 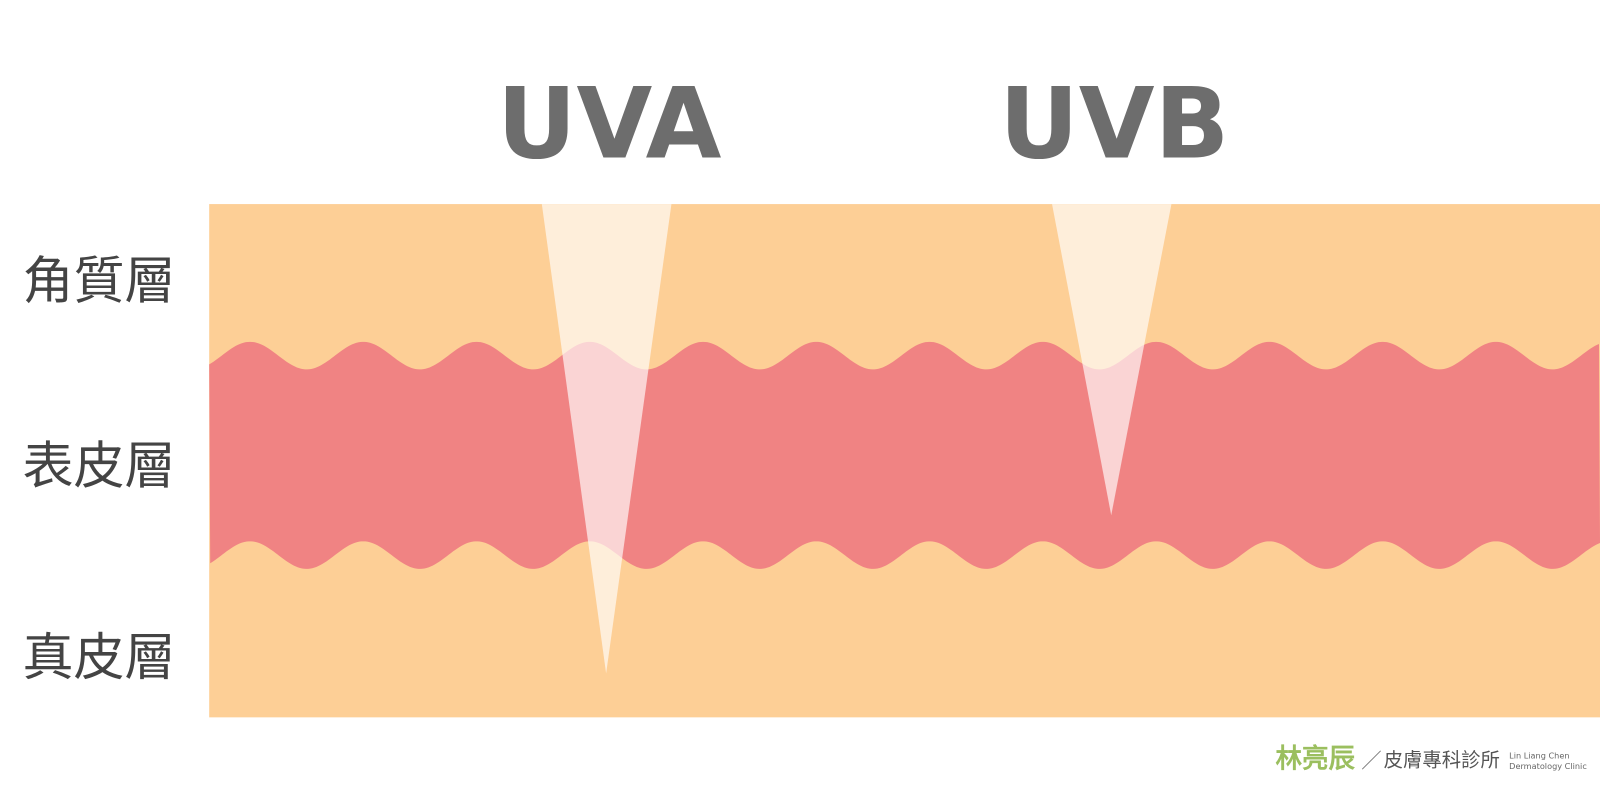 I want to click on layer-label: 表皮層, so click(x=98, y=466).